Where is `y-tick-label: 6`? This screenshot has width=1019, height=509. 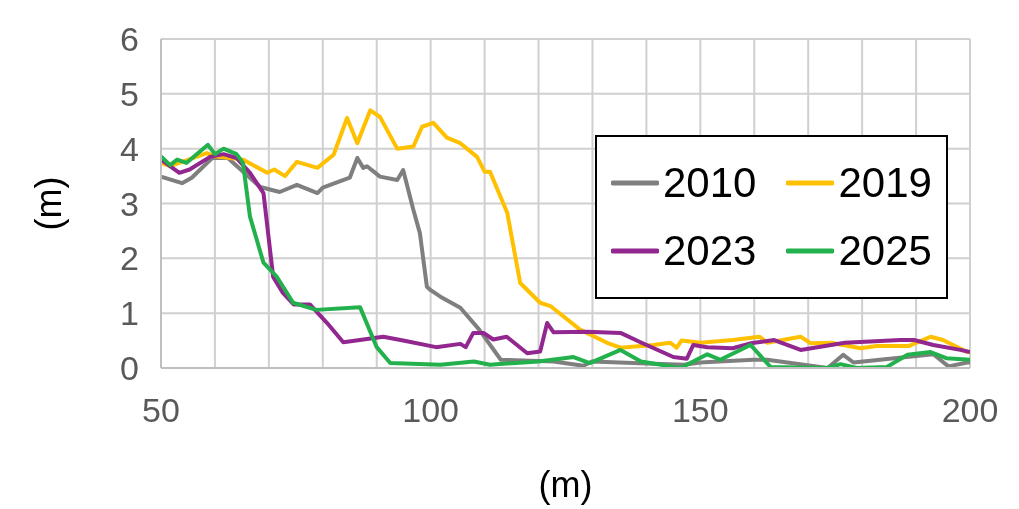
y-tick-label: 6 is located at coordinates (129, 39).